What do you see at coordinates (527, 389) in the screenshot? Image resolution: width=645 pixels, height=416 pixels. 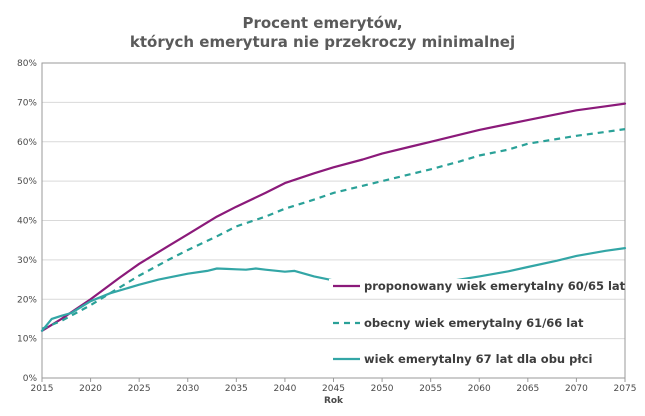 I see `x-tick-label: 2065` at bounding box center [527, 389].